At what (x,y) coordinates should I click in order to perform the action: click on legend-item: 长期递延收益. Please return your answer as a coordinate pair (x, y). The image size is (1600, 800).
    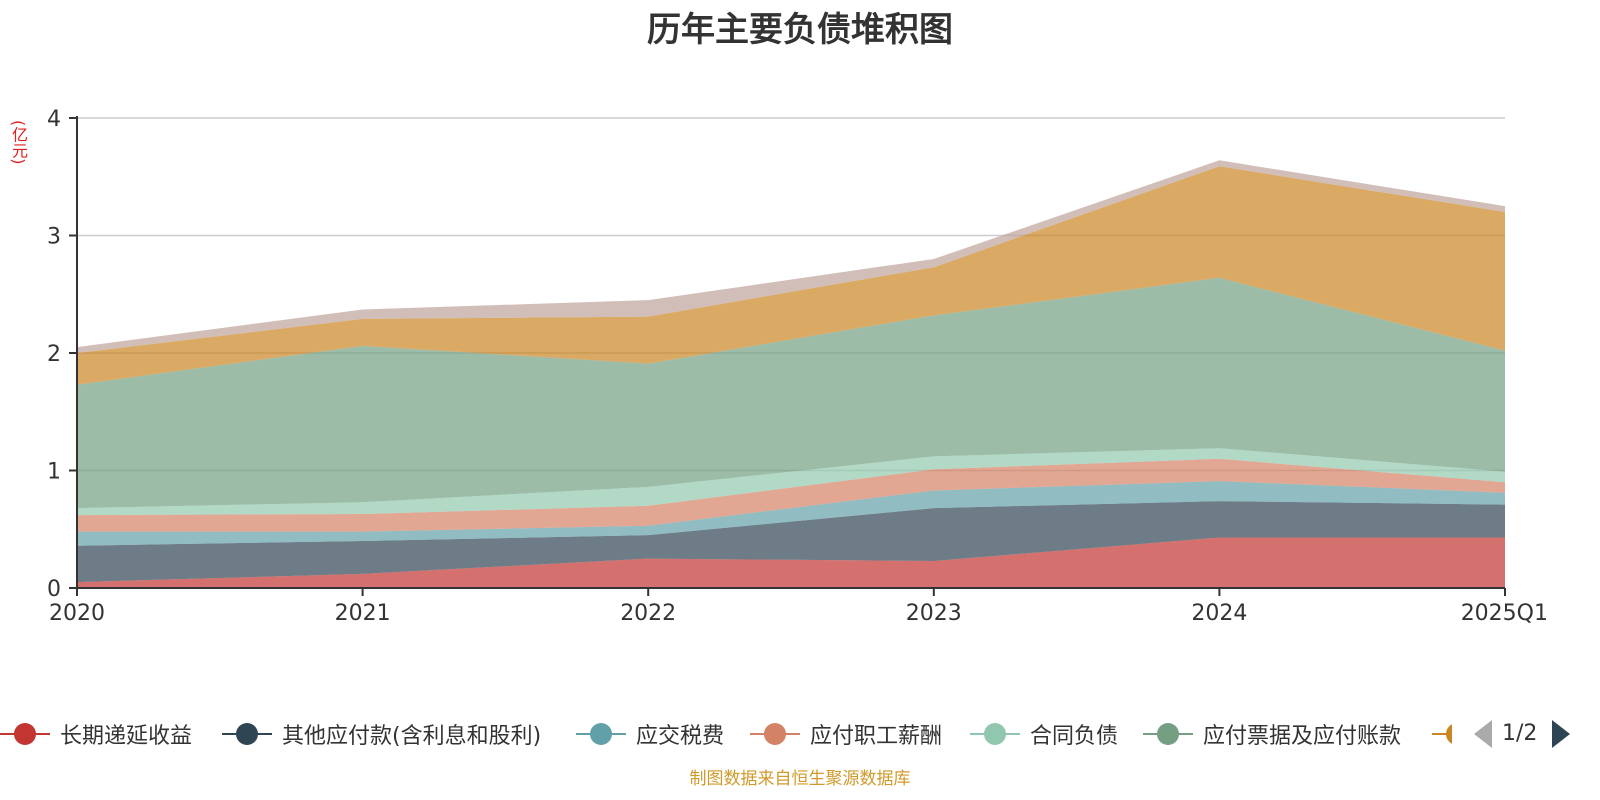
    Looking at the image, I should click on (96, 734).